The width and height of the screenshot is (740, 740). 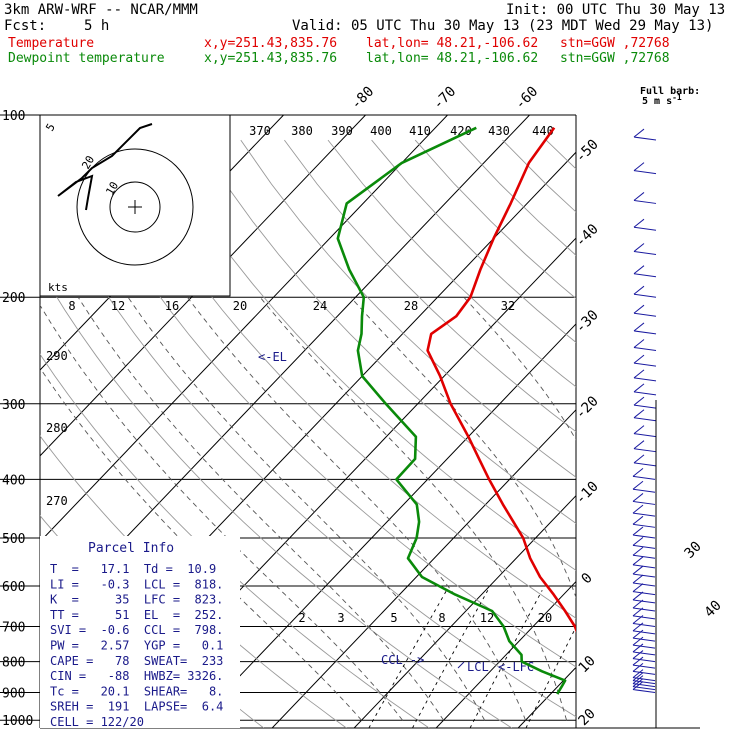 I want to click on parcel-info-row: PW = 2.57 YGP = 0.1, so click(x=136, y=646).